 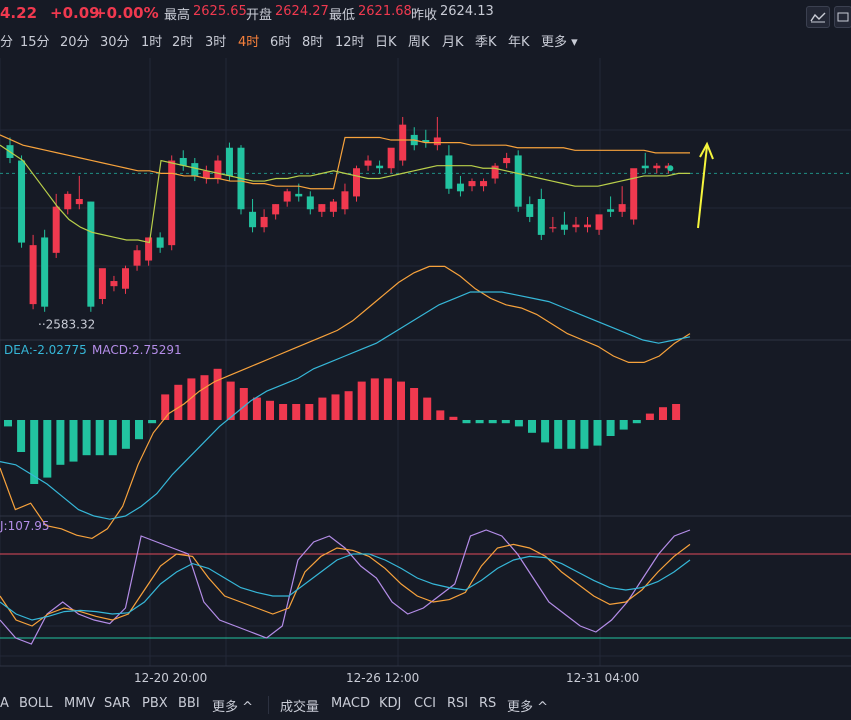 I want to click on period-tab-4: 1时, so click(x=152, y=42).